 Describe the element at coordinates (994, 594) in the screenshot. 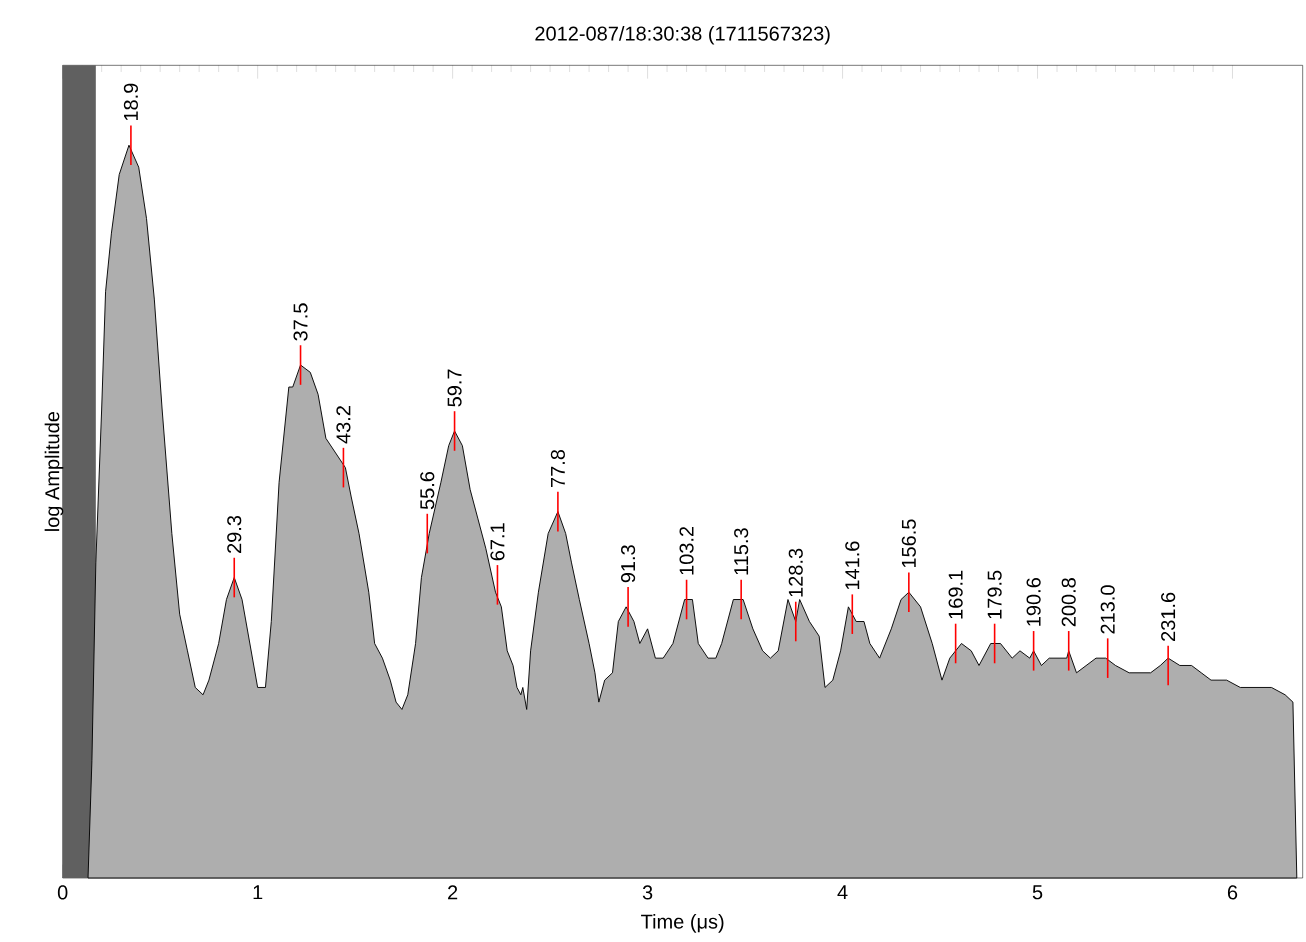

I see `annotation: 179.5` at that location.